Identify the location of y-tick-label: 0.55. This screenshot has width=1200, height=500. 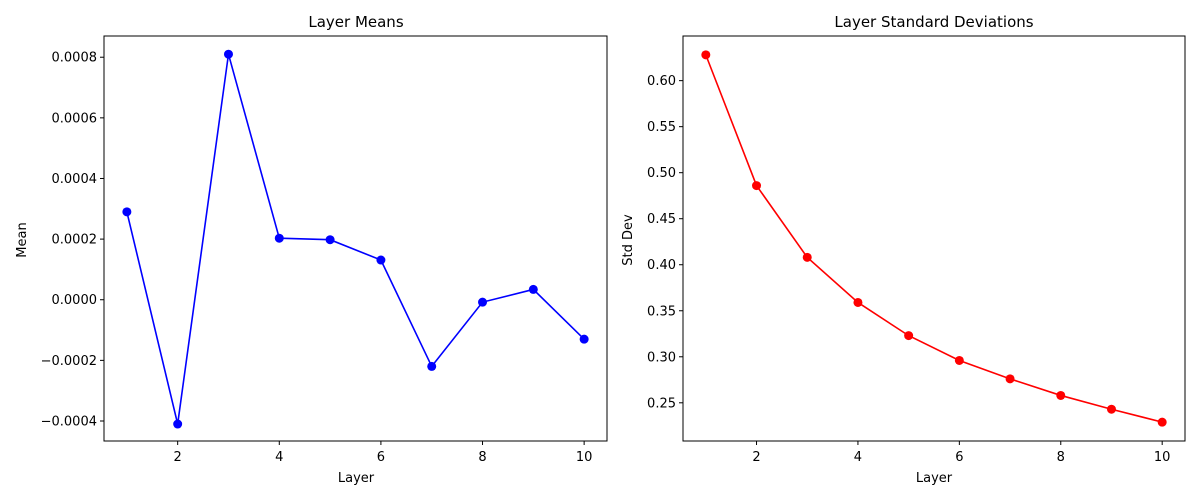
(661, 127).